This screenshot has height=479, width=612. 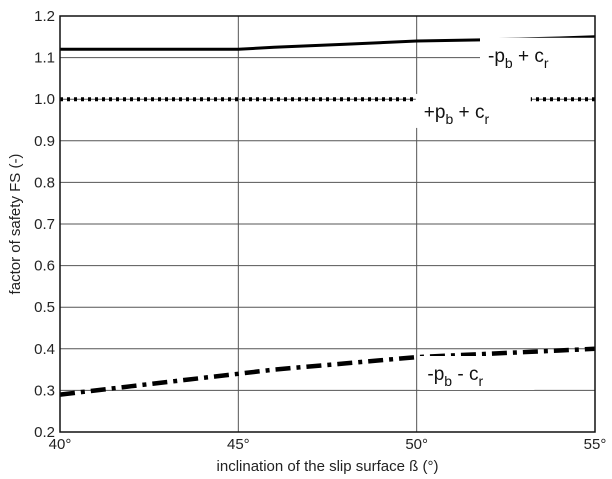 What do you see at coordinates (44, 390) in the screenshot?
I see `y-tick-label: 0.3` at bounding box center [44, 390].